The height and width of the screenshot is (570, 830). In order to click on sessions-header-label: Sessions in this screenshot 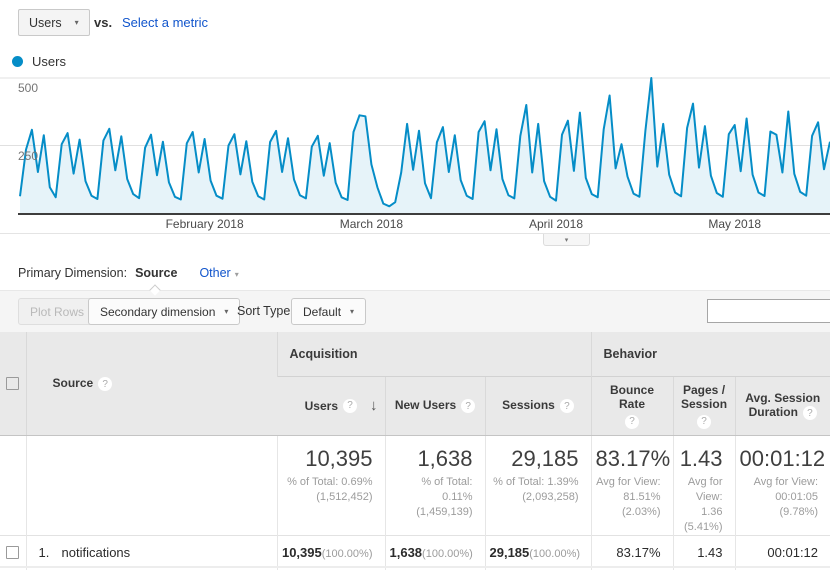, I will do `click(528, 404)`.